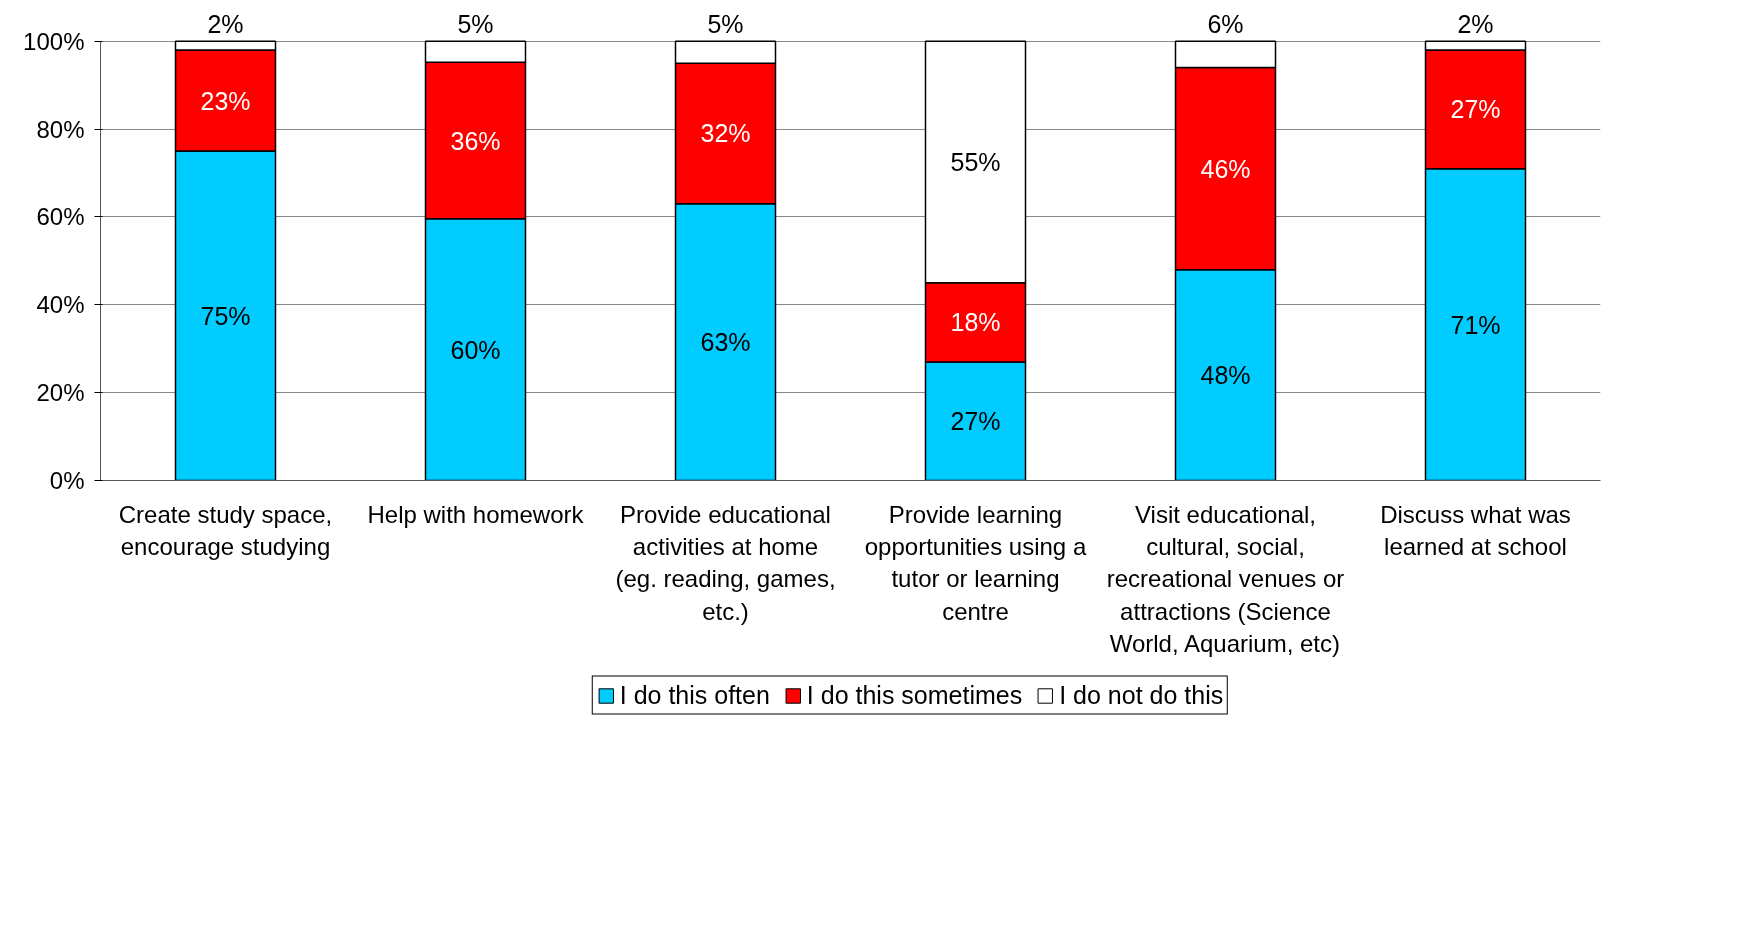 The height and width of the screenshot is (952, 1763). Describe the element at coordinates (475, 349) in the screenshot. I see `data-label: 60%` at that location.